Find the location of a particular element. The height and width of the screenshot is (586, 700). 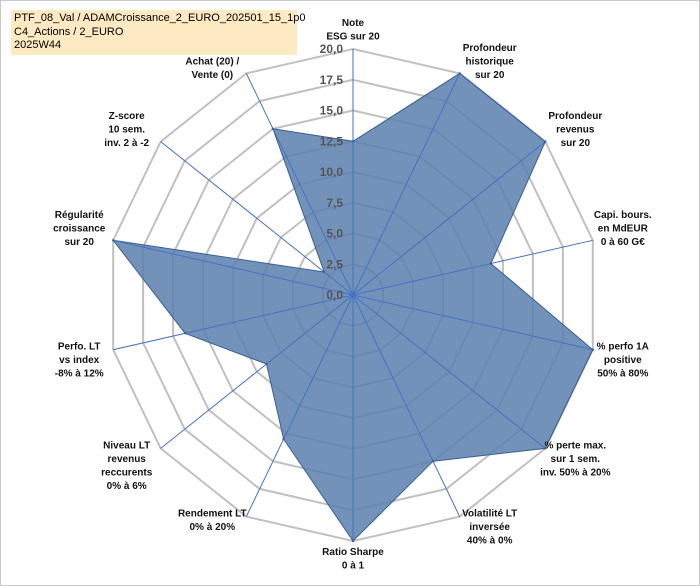

tick-label-0: 0,0 is located at coordinates (334, 295).